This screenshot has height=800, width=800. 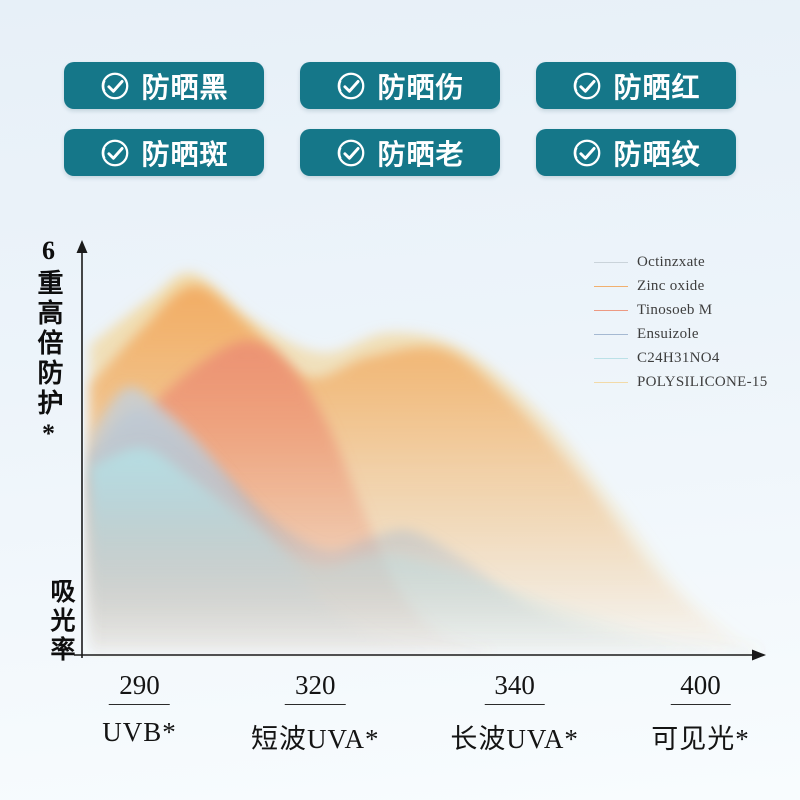 I want to click on legend-item: C24H31NO4, so click(x=681, y=358).